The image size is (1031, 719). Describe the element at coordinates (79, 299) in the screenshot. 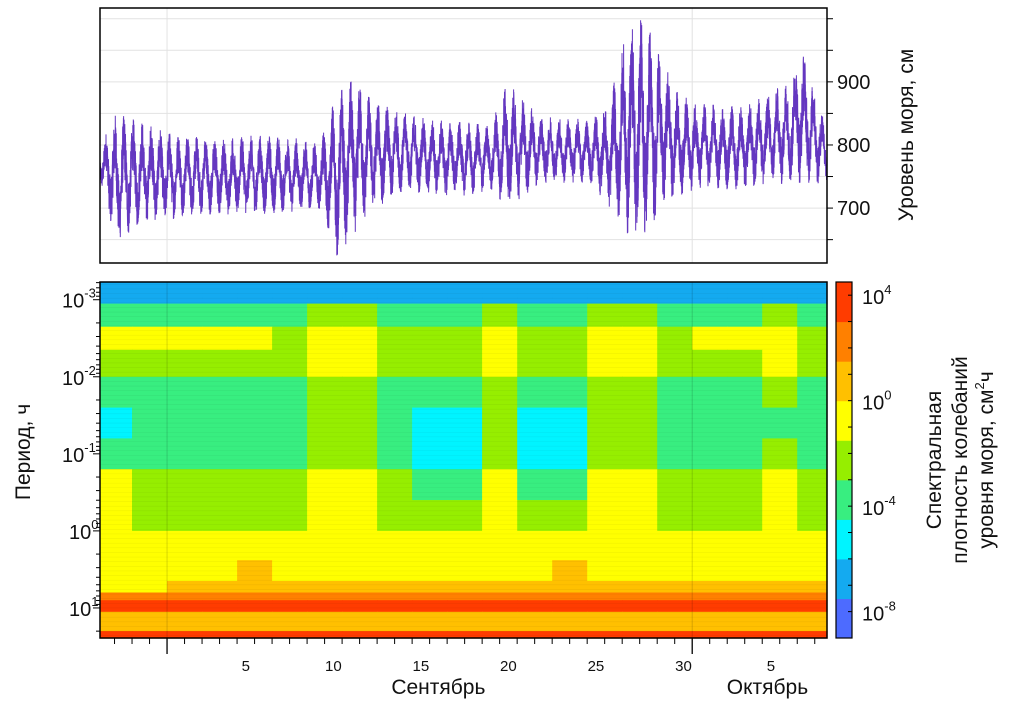

I see `heatmap-y-tick-label: 10⁻³` at that location.